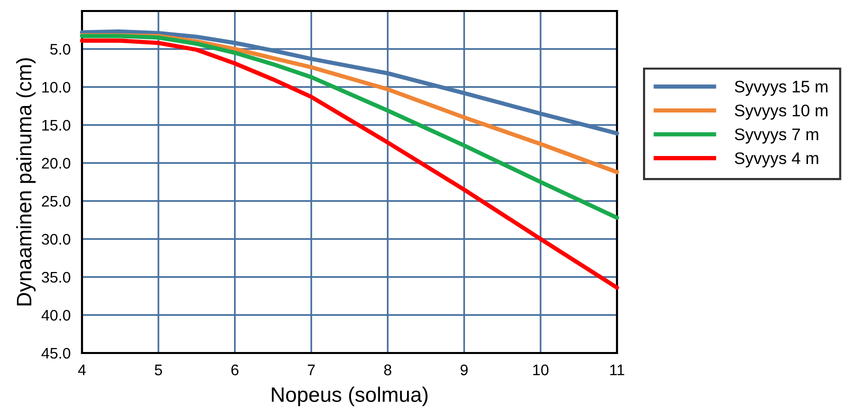 The width and height of the screenshot is (856, 409). Describe the element at coordinates (56, 239) in the screenshot. I see `y-tick-label: 30.0` at that location.